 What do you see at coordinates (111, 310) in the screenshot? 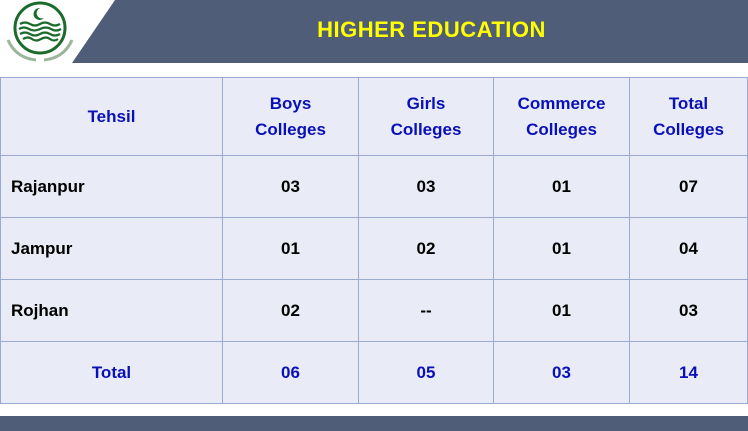
I see `cell: Rojhan` at bounding box center [111, 310].